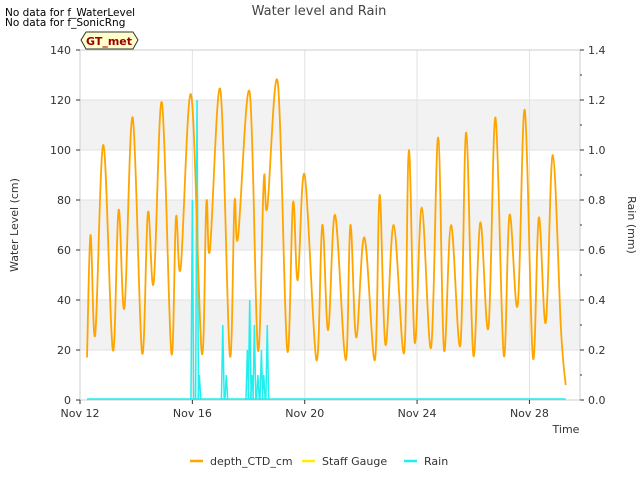  What do you see at coordinates (65, 23) in the screenshot?
I see `no-data-notice-sonicrng: No data for f_SonicRng` at bounding box center [65, 23].